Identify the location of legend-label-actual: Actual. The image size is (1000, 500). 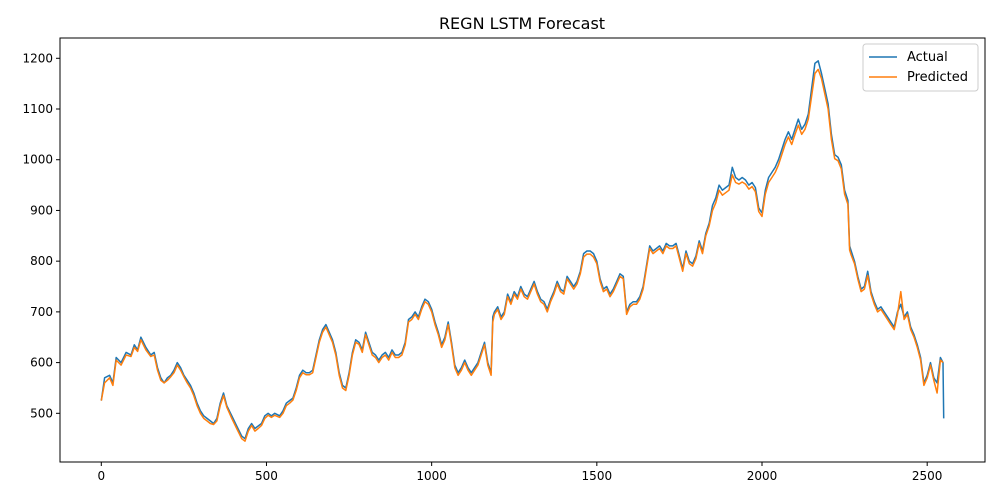
(927, 57).